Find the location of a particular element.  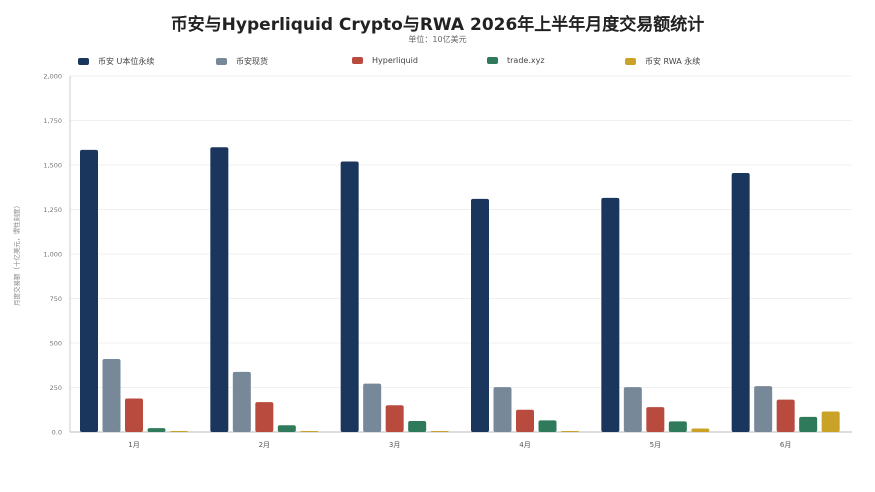

x-tick-label-6: 6月 is located at coordinates (785, 445).